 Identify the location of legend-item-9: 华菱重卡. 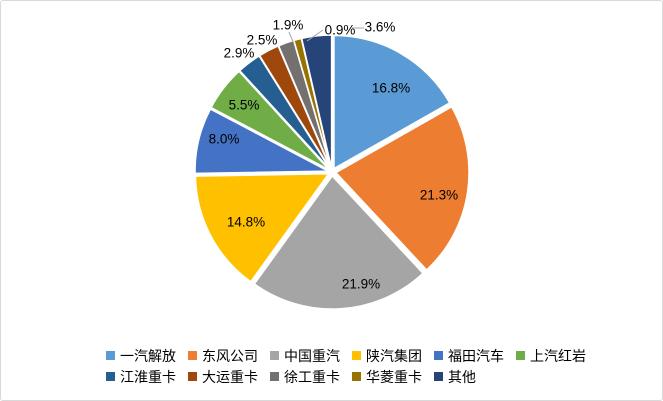
(387, 377).